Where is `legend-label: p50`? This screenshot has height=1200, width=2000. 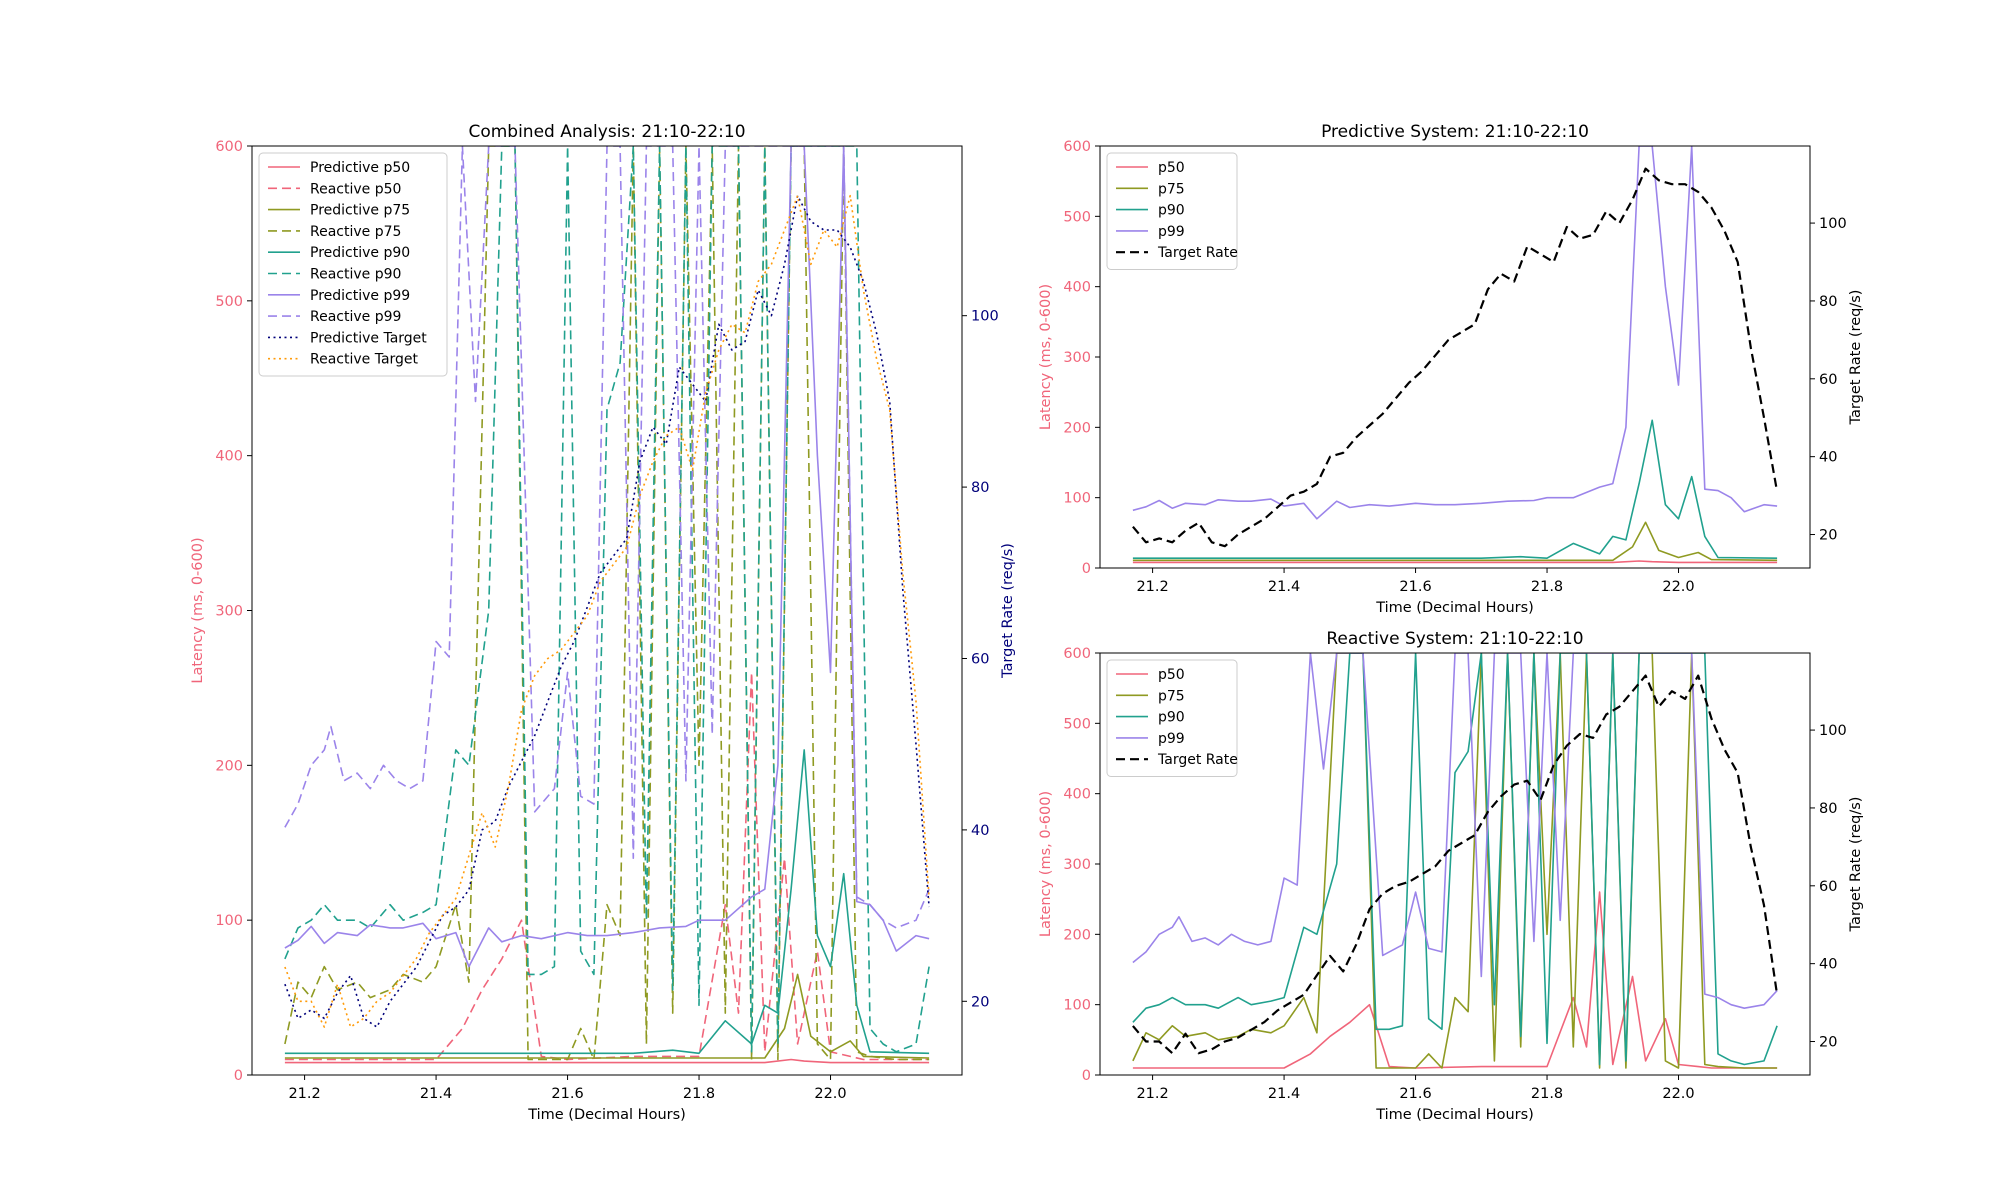
legend-label: p50 is located at coordinates (1171, 675).